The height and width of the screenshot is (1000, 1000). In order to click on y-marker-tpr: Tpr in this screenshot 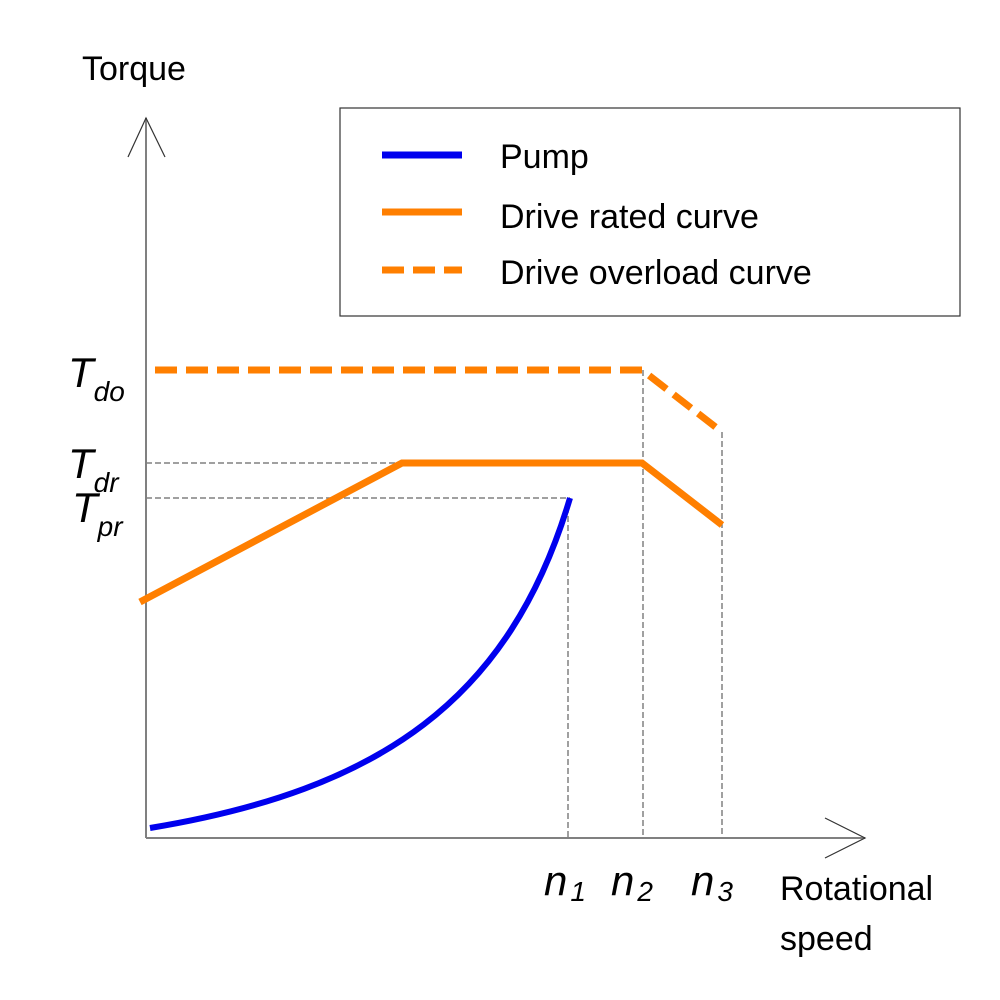, I will do `click(98, 513)`.